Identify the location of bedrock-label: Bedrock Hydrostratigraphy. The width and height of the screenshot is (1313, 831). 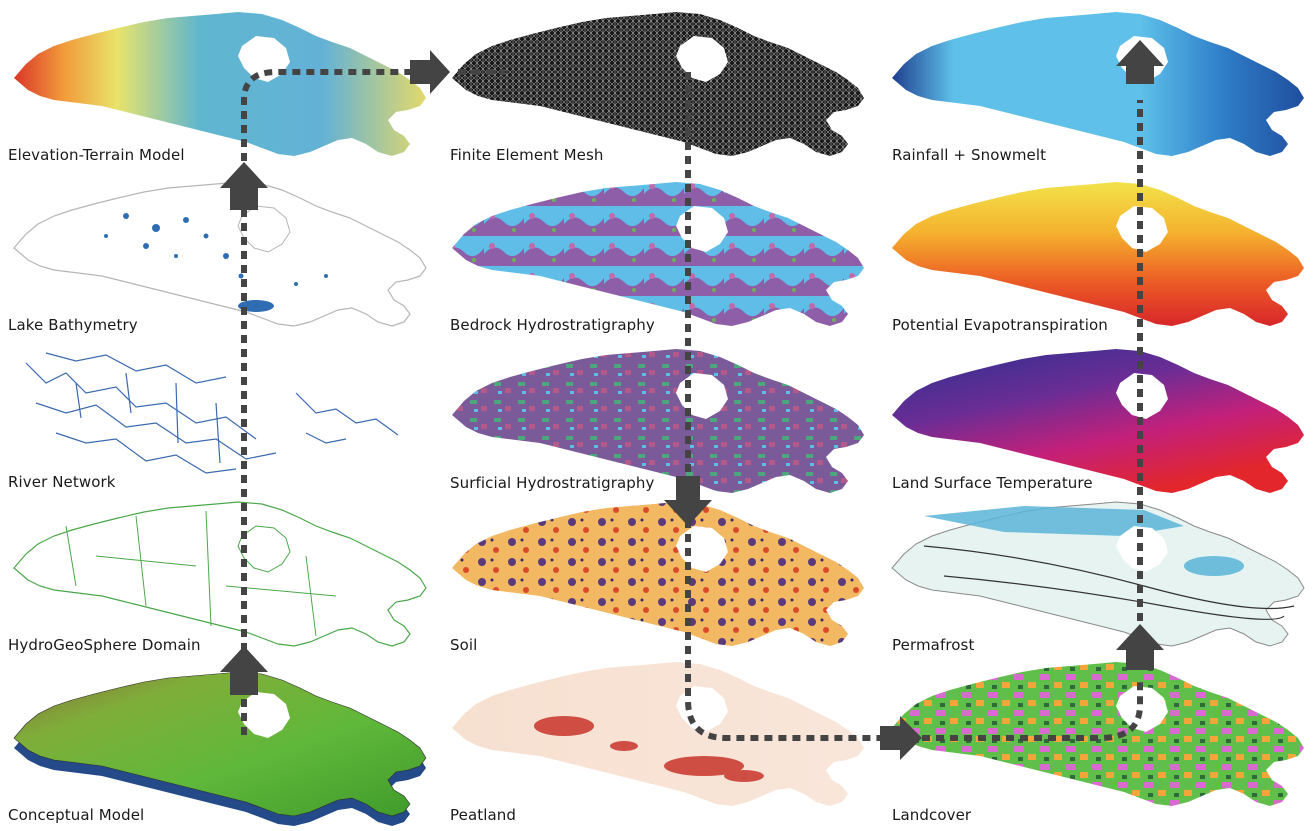
(552, 325).